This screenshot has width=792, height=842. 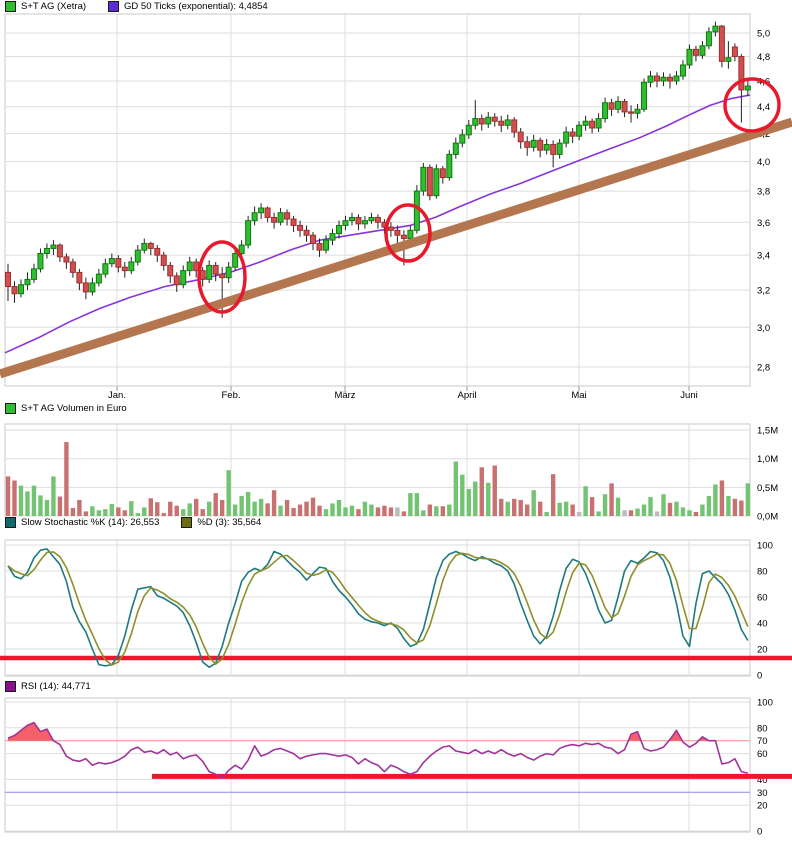 What do you see at coordinates (56, 686) in the screenshot?
I see `rsi-label: RSI (14): 44,771` at bounding box center [56, 686].